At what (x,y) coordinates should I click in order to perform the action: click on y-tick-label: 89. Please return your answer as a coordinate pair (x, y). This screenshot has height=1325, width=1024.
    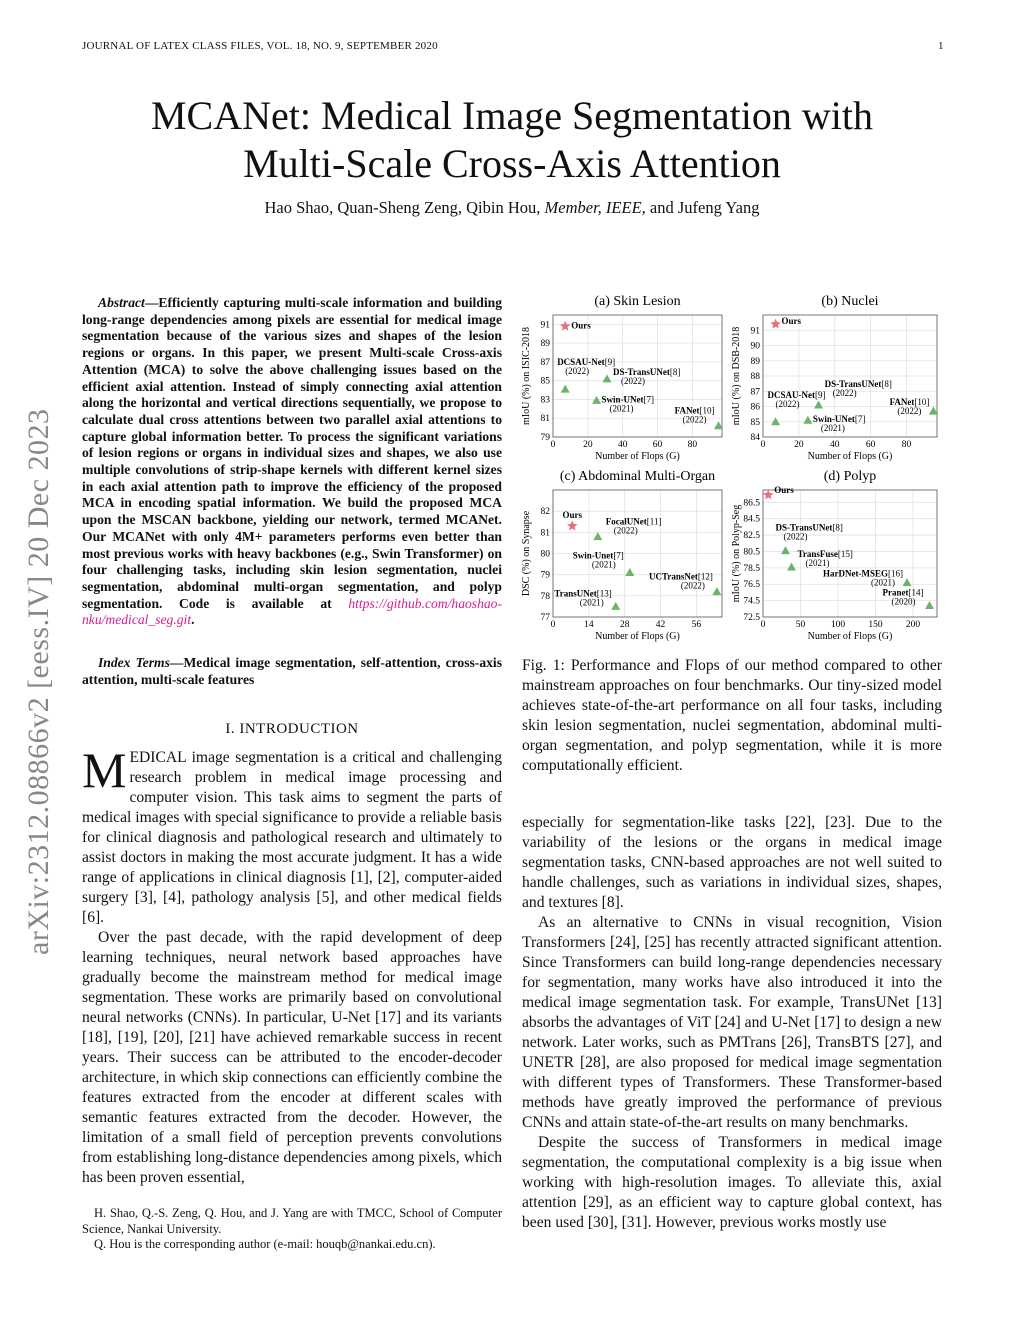
    Looking at the image, I should click on (546, 344).